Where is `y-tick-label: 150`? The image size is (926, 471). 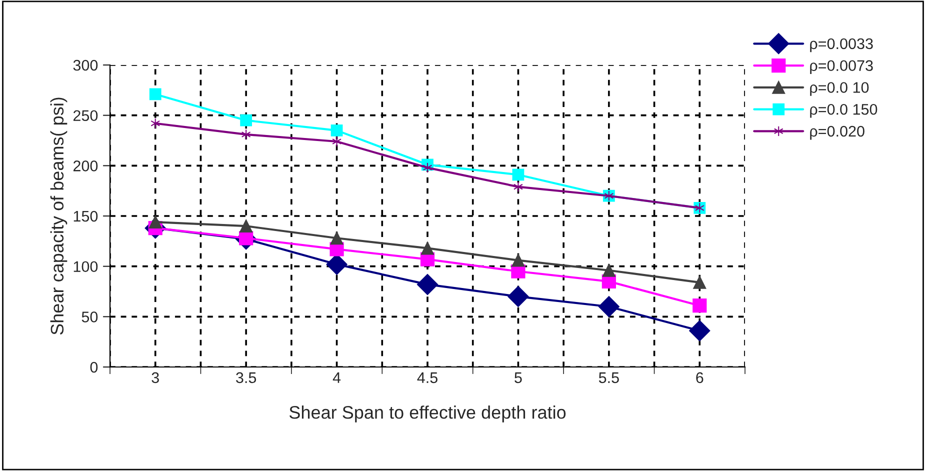 y-tick-label: 150 is located at coordinates (86, 216).